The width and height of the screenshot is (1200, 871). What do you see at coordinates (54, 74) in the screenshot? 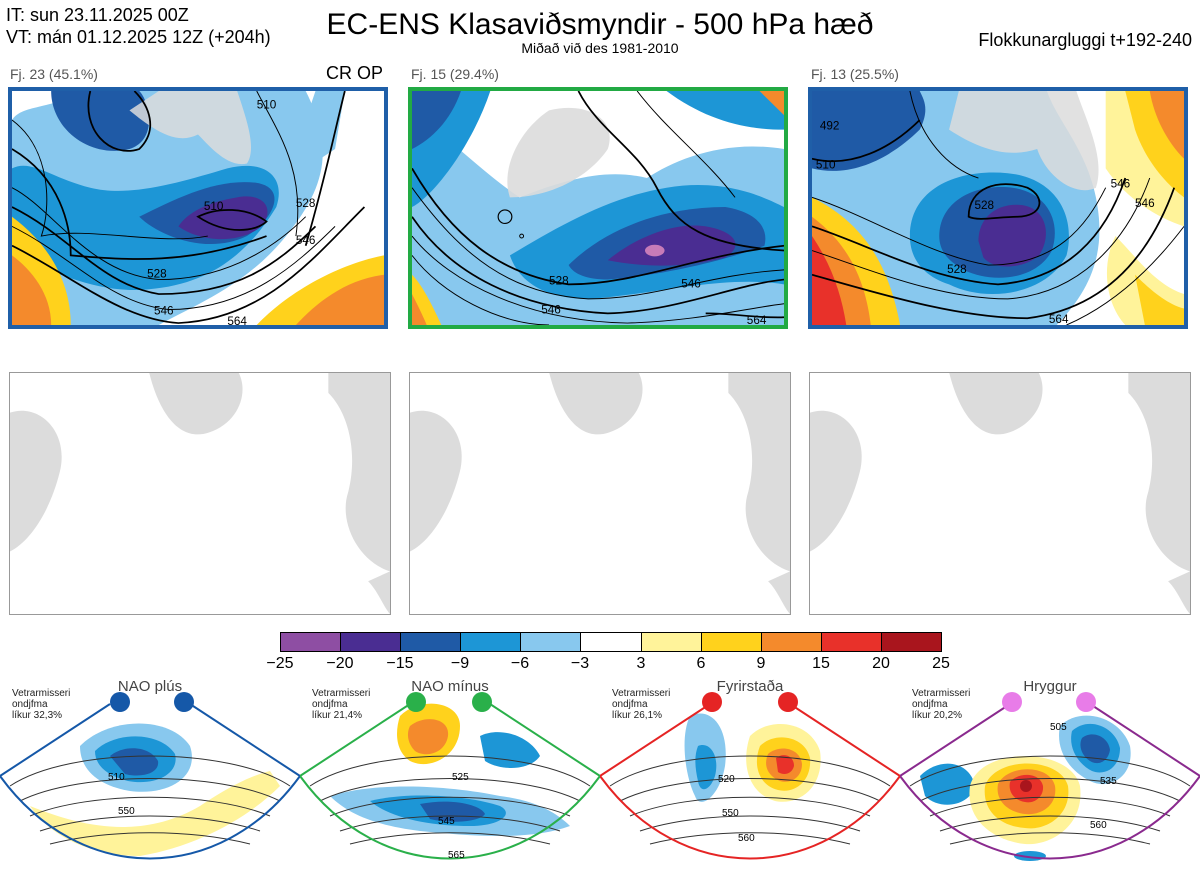
I see `cluster-1-label: Fj. 23 (45.1%)` at bounding box center [54, 74].